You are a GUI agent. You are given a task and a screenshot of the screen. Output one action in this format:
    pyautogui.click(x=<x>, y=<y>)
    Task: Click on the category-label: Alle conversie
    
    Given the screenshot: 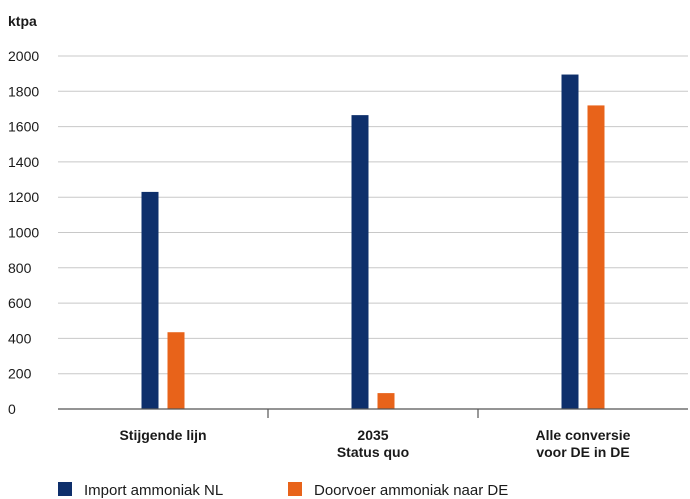 What is the action you would take?
    pyautogui.click(x=583, y=435)
    